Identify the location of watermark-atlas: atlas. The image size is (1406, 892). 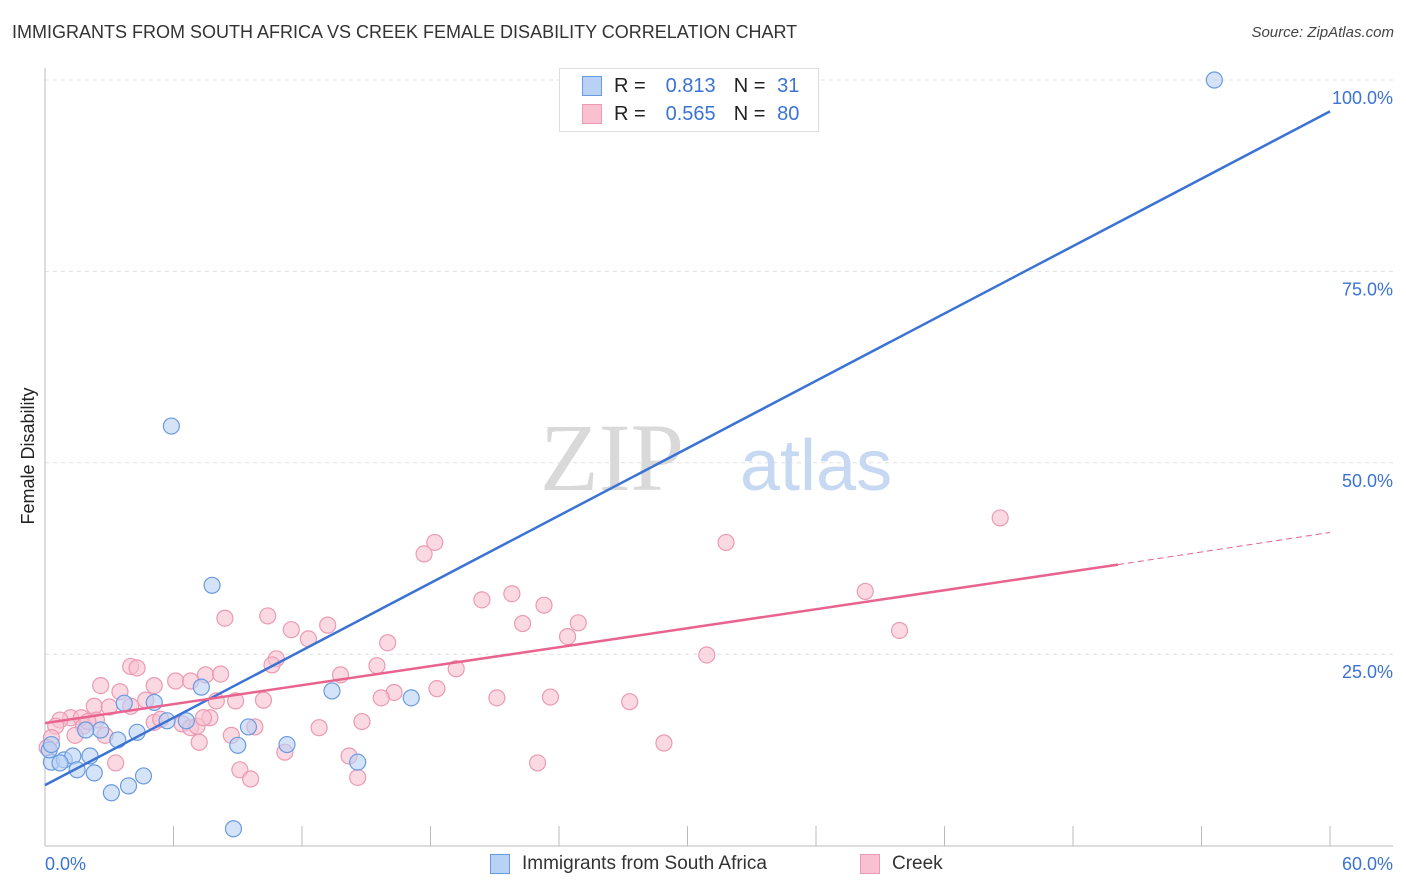
(816, 466).